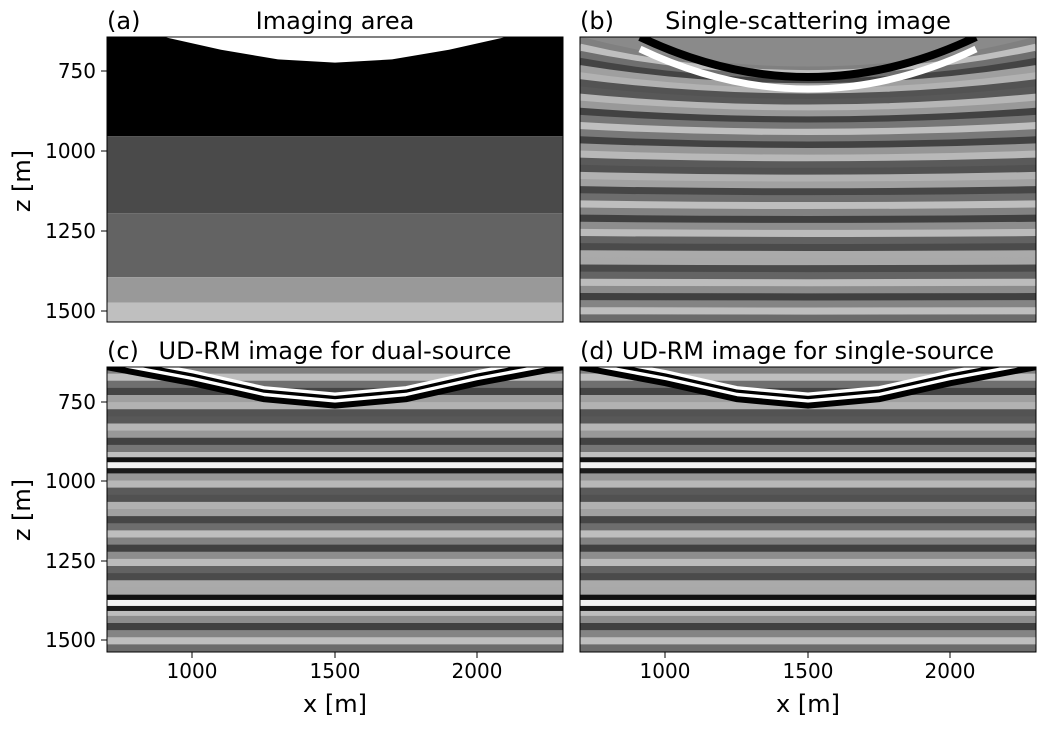  What do you see at coordinates (22, 510) in the screenshot?
I see `y-axis-label-bottom: z [m]` at bounding box center [22, 510].